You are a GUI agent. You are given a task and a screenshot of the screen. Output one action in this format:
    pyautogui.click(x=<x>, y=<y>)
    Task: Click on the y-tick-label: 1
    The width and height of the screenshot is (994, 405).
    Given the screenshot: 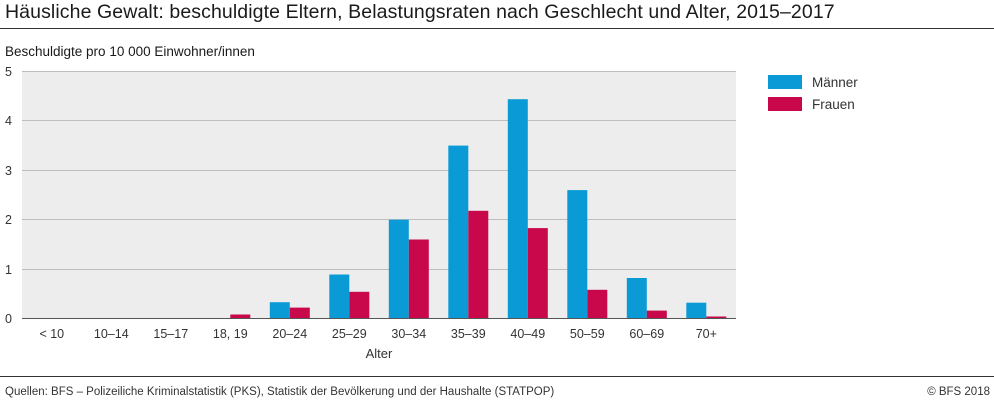 What is the action you would take?
    pyautogui.click(x=8, y=270)
    